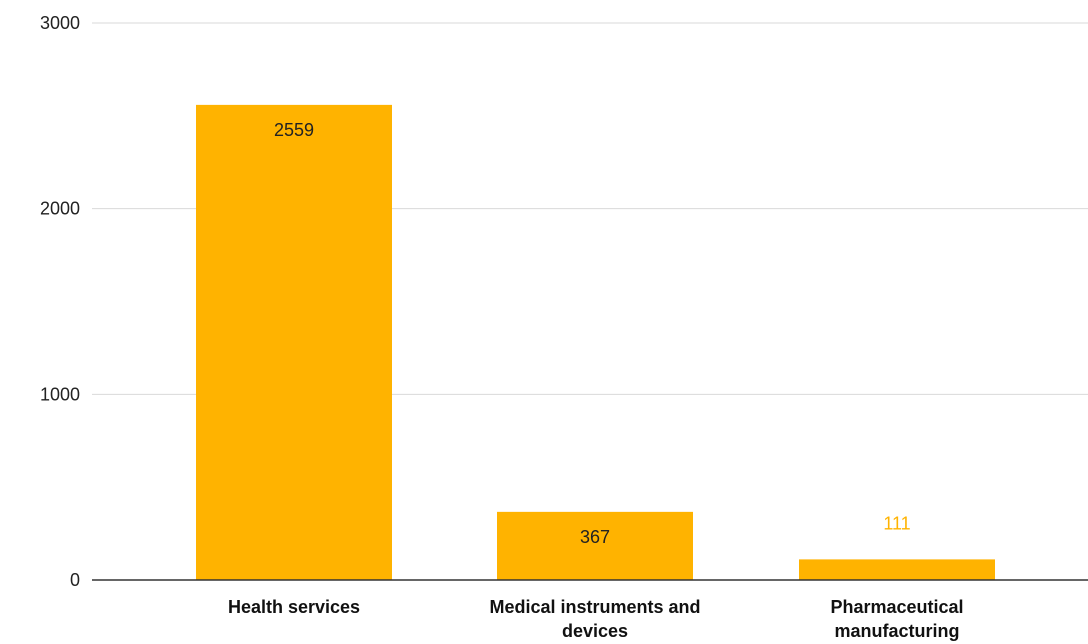 Image resolution: width=1088 pixels, height=644 pixels. I want to click on y-axis-tick-labels: 0 1000 2000 3000, so click(60, 301).